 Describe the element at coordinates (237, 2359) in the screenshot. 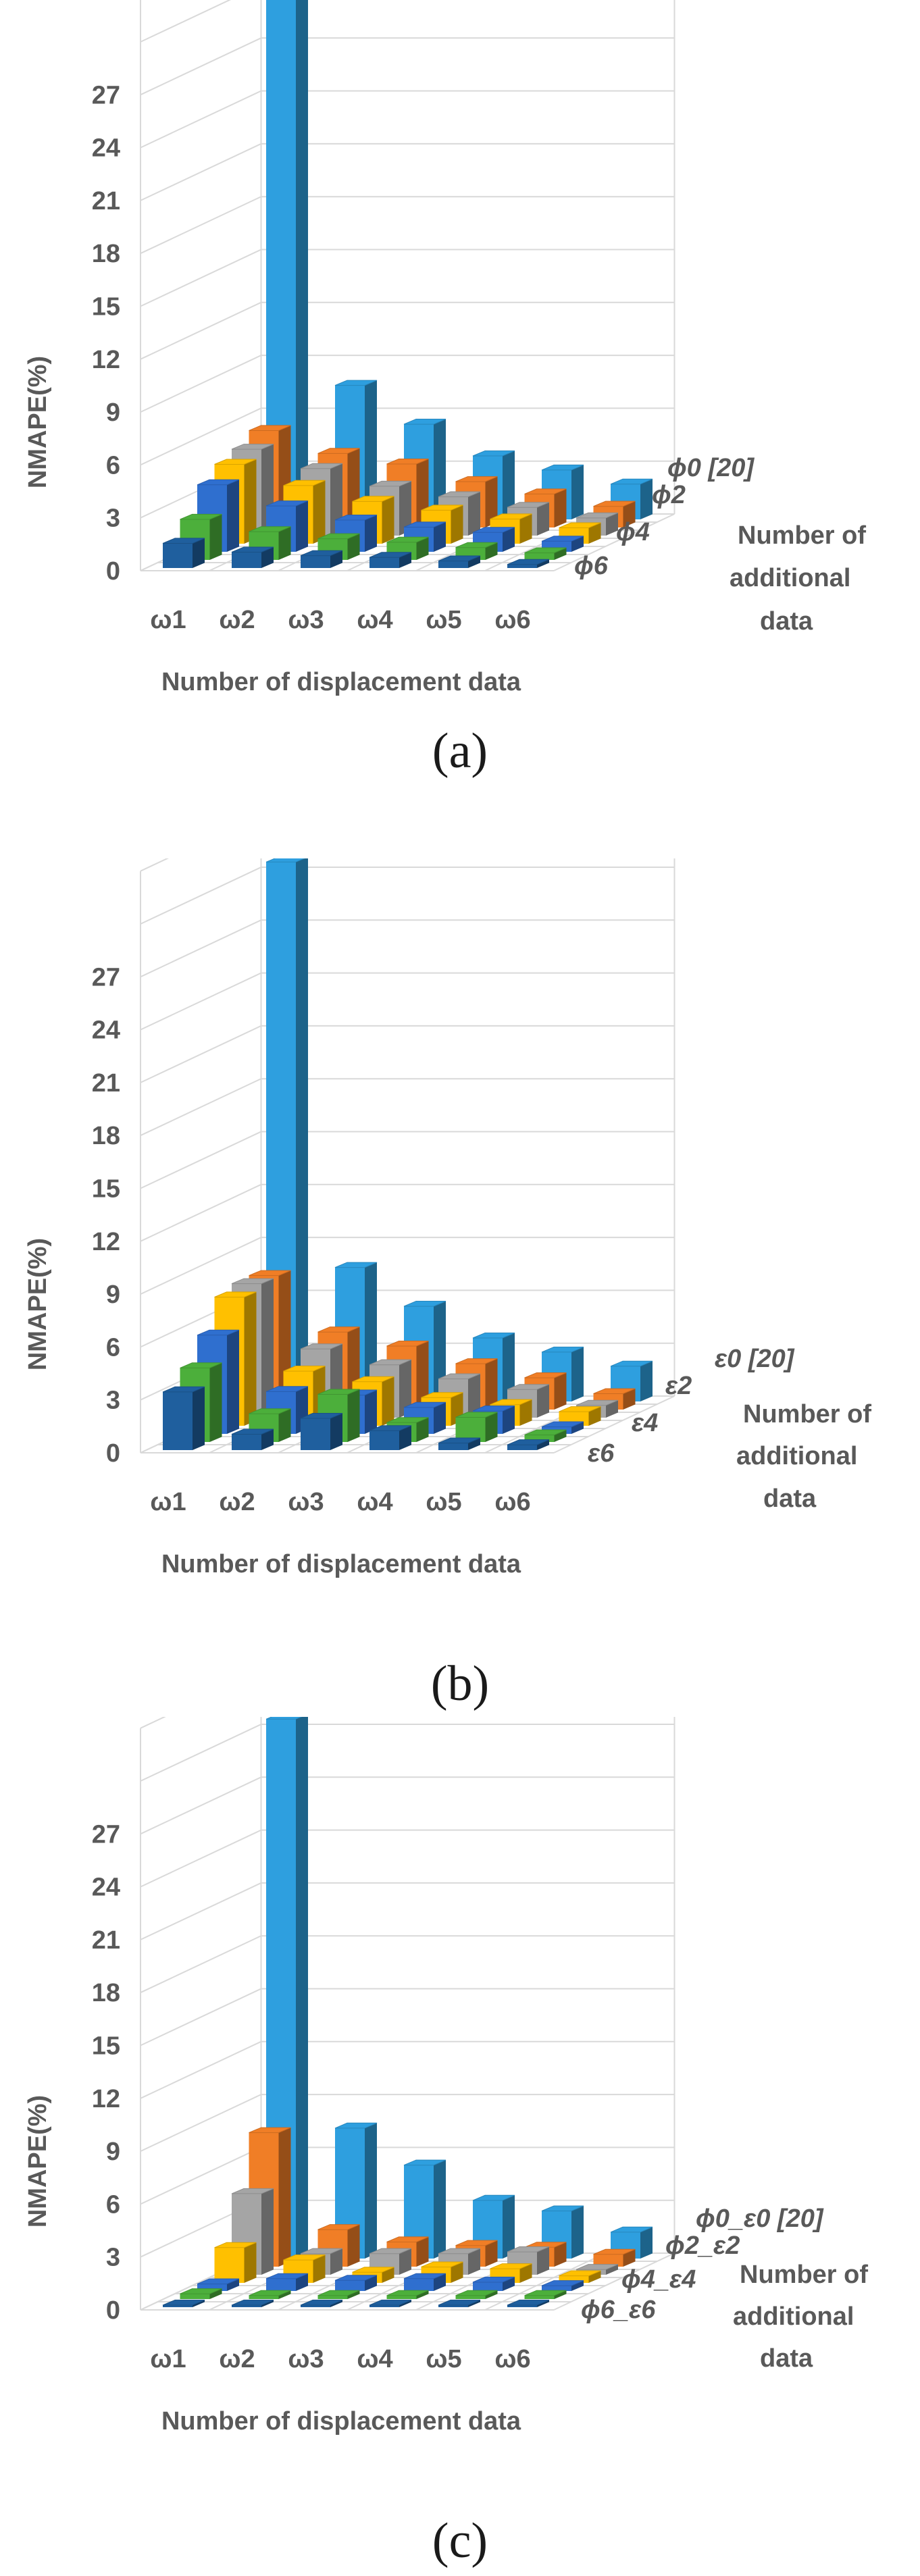

I see `x-tick-label: ω2` at that location.